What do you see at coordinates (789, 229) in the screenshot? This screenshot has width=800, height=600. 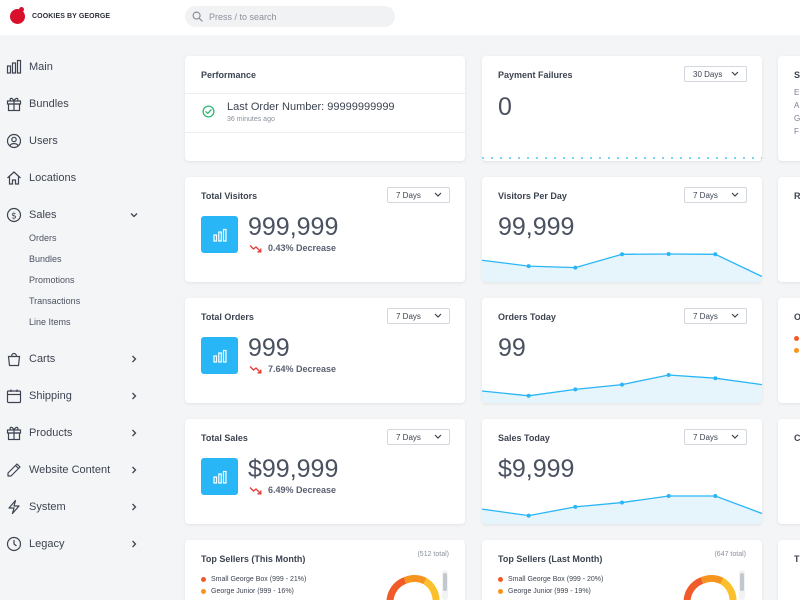 I see `partial-card-r: R` at bounding box center [789, 229].